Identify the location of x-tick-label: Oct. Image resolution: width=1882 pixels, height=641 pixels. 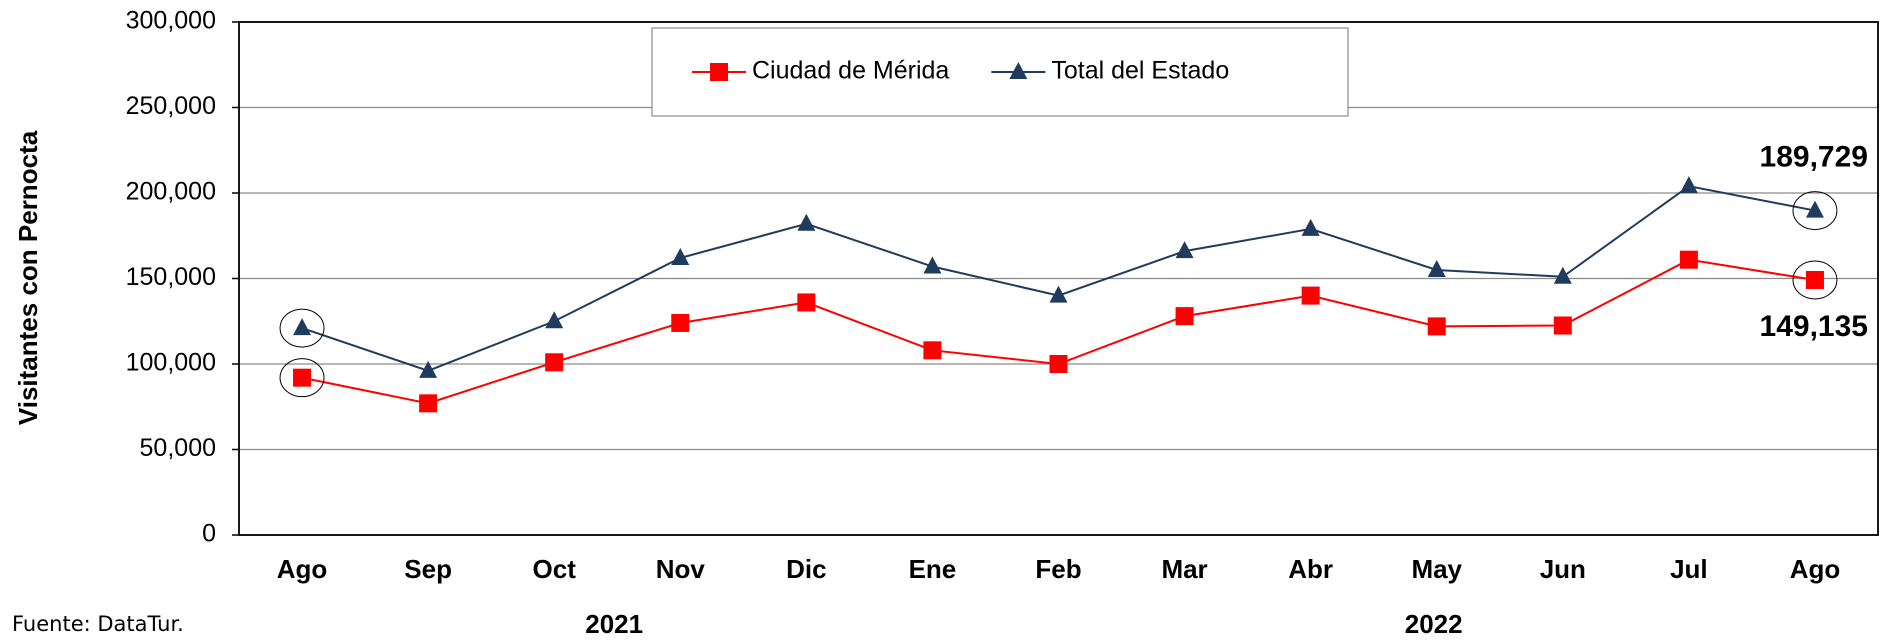
(555, 569).